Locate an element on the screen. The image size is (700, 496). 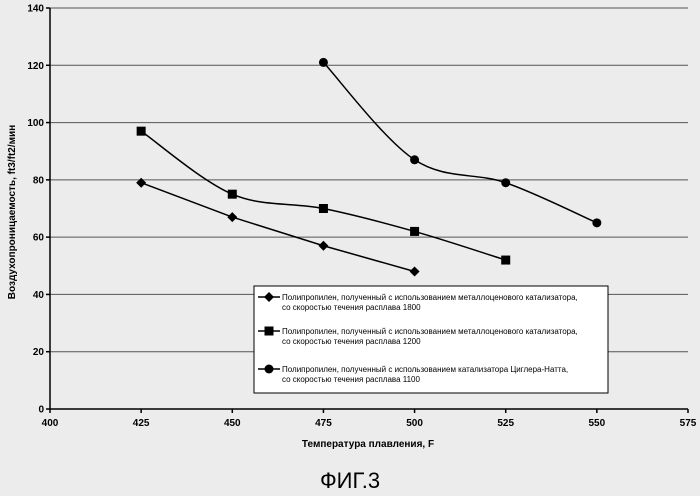
legend-label: со скоростью течения расплава 1200 is located at coordinates (351, 341).